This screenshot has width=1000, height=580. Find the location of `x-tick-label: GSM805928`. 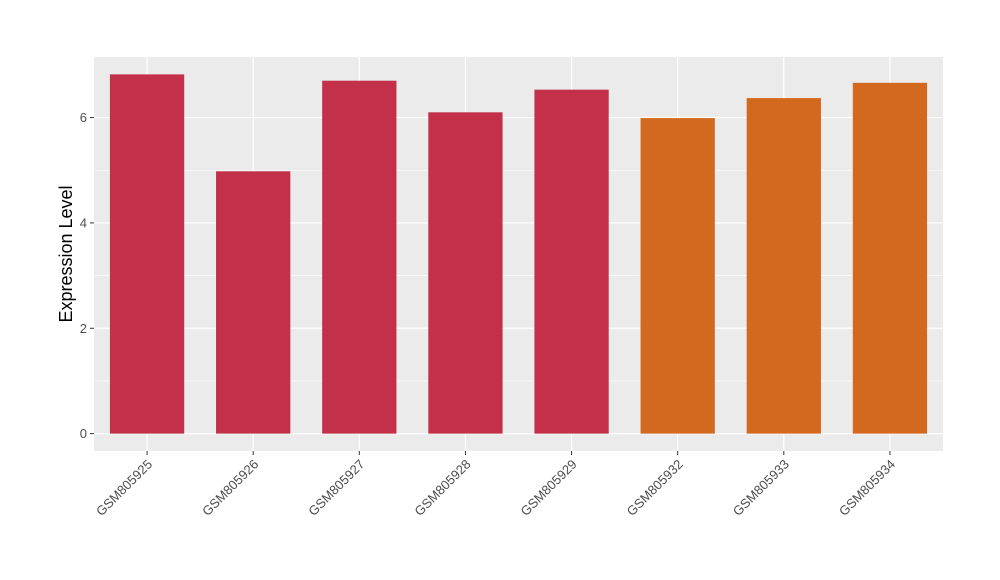

x-tick-label: GSM805928 is located at coordinates (442, 488).